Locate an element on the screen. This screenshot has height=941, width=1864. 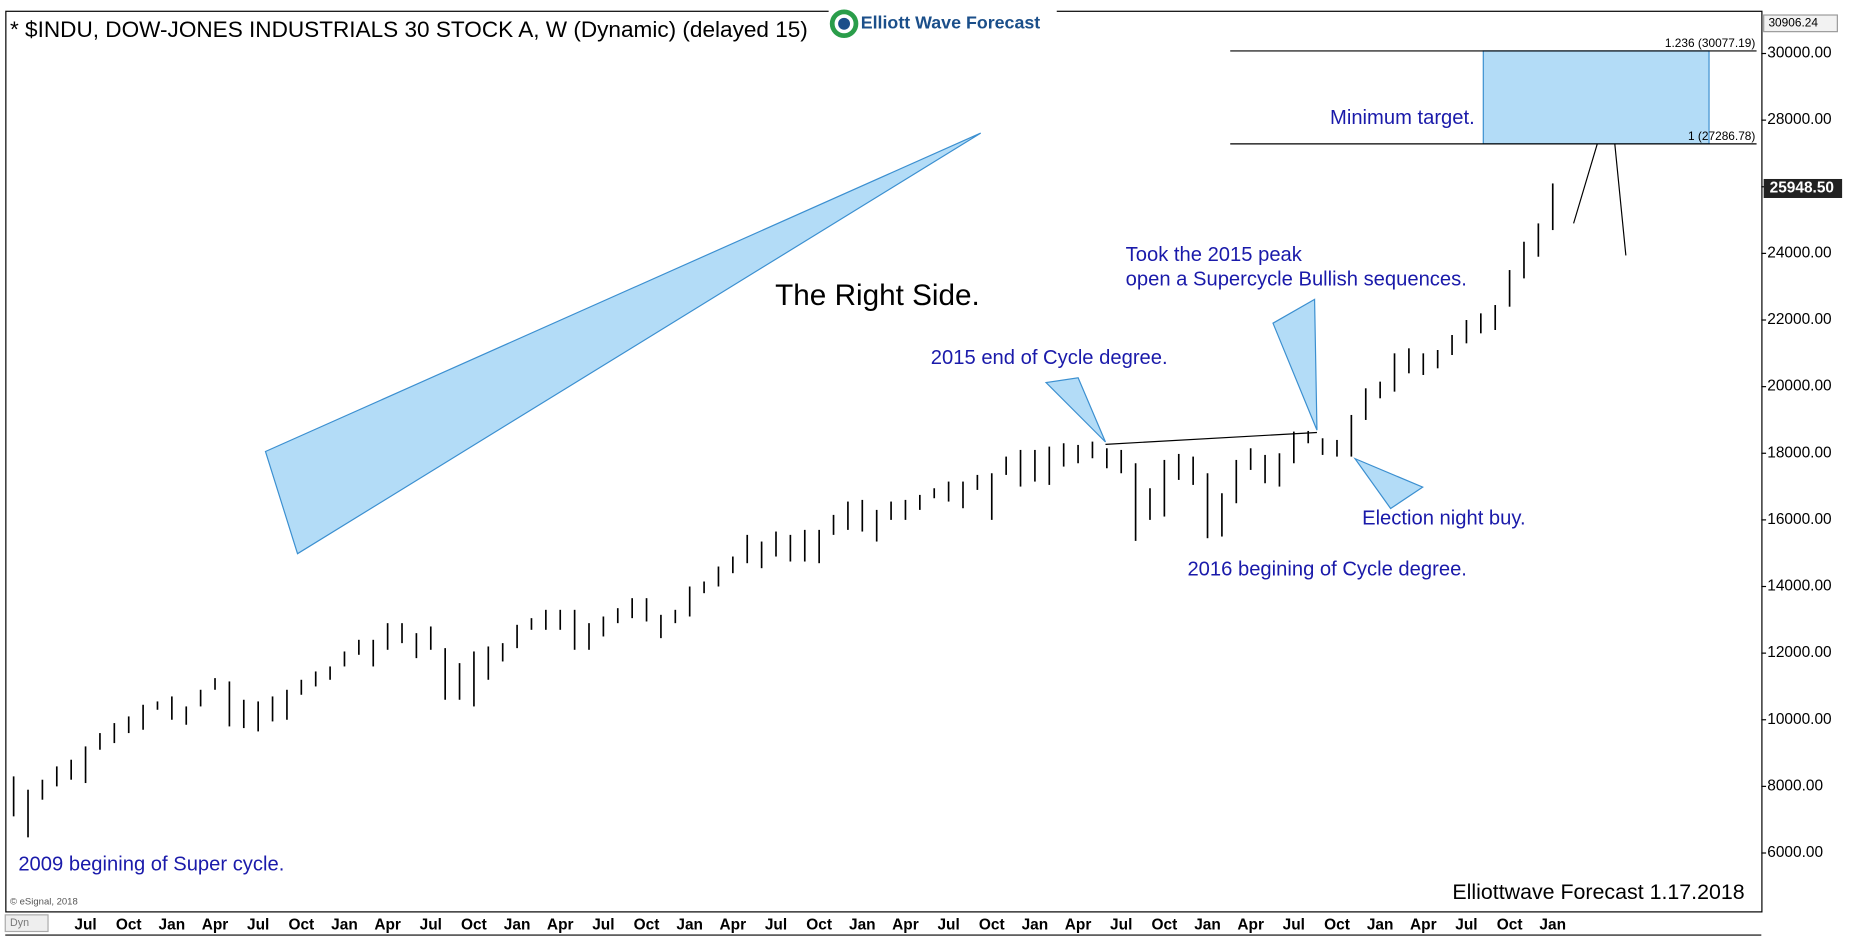
axis-high-box is located at coordinates (1800, 23).